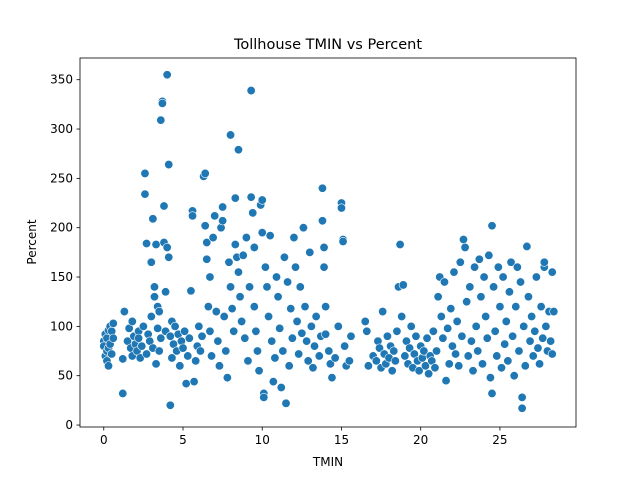 Image resolution: width=640 pixels, height=480 pixels. I want to click on x-tick-label: 0, so click(104, 440).